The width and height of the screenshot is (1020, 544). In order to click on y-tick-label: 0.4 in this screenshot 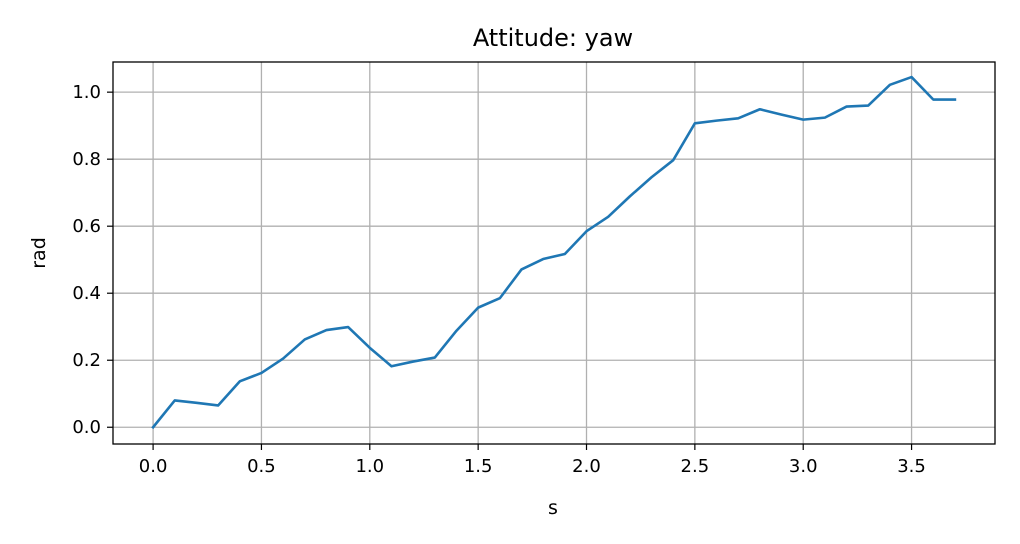, I will do `click(86, 293)`.